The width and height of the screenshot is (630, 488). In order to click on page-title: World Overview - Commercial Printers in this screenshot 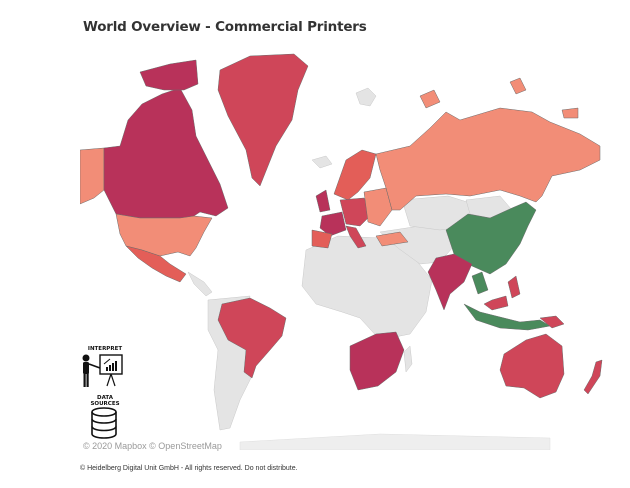, I will do `click(225, 27)`.